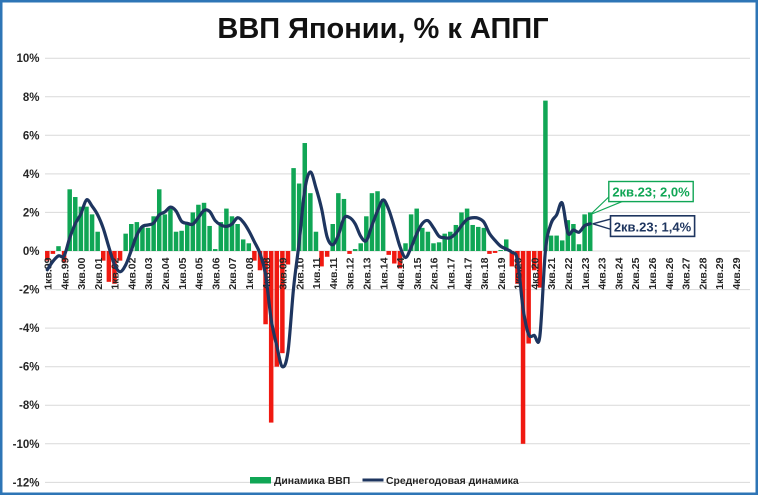  I want to click on svg-text: 4кв.20, so click(535, 273).